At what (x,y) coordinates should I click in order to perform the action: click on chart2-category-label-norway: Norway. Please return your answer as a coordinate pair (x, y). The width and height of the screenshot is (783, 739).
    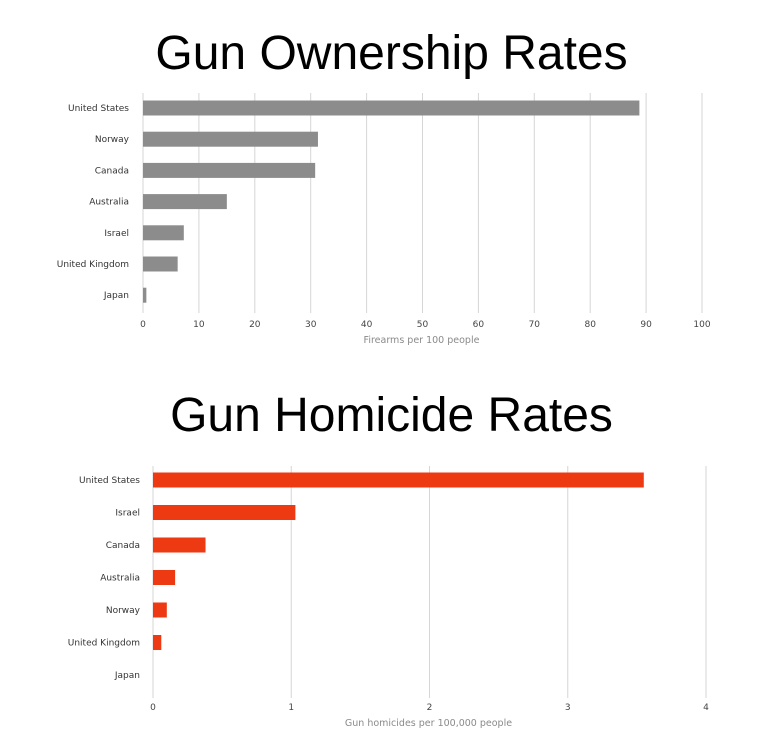
    Looking at the image, I should click on (123, 611).